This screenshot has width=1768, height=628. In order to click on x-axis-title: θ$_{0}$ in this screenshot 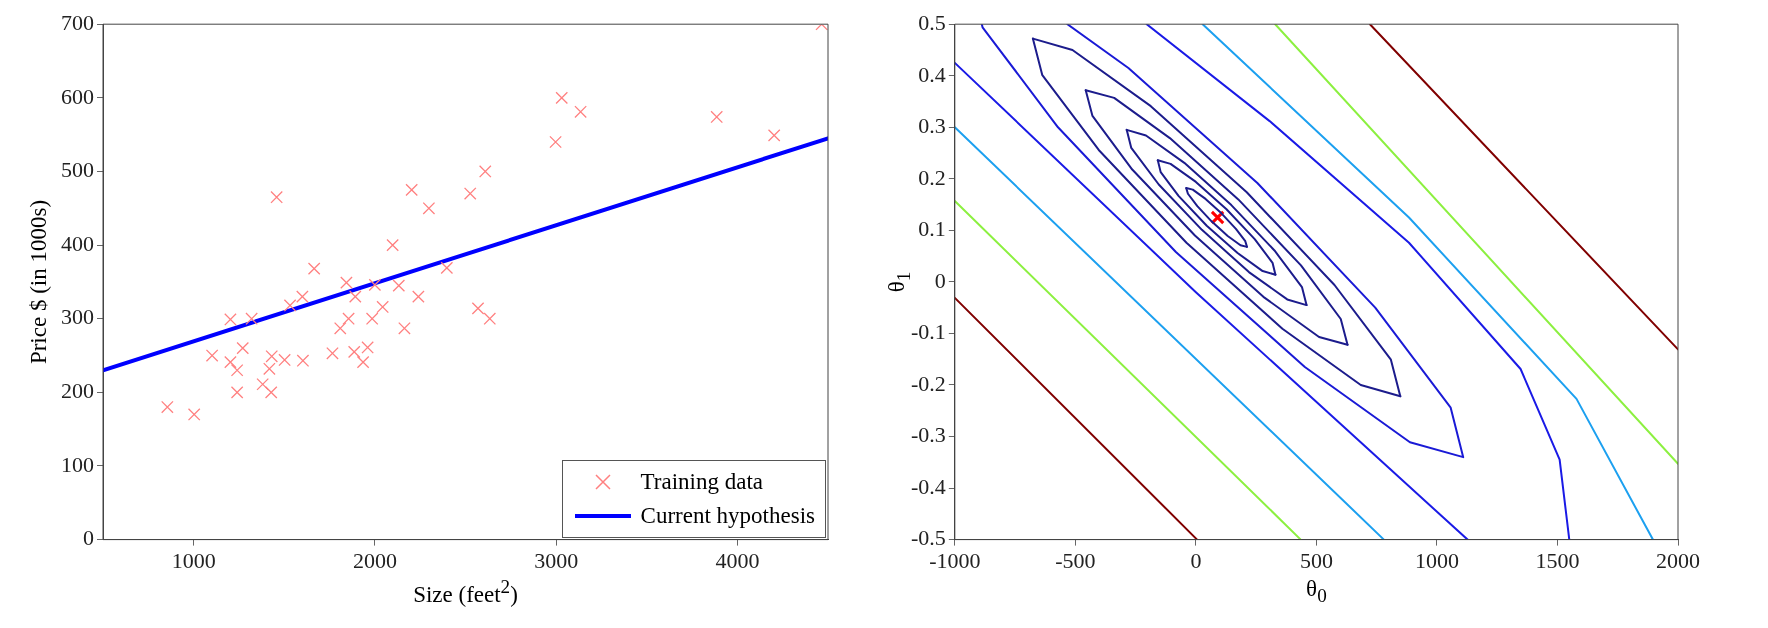, I will do `click(1316, 591)`.